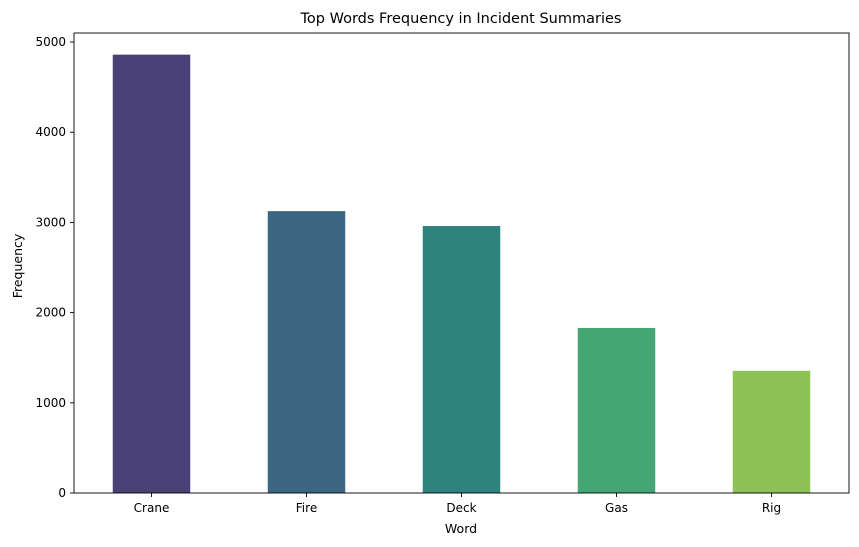 The height and width of the screenshot is (547, 859). What do you see at coordinates (50, 313) in the screenshot?
I see `y-tick-label: 2000` at bounding box center [50, 313].